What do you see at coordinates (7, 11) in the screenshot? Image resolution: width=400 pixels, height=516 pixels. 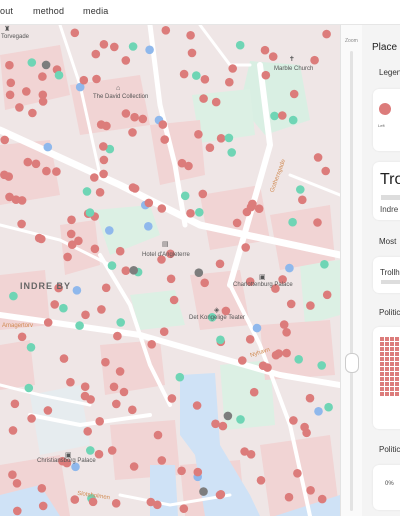 I see `nav-item-about: out` at bounding box center [7, 11].